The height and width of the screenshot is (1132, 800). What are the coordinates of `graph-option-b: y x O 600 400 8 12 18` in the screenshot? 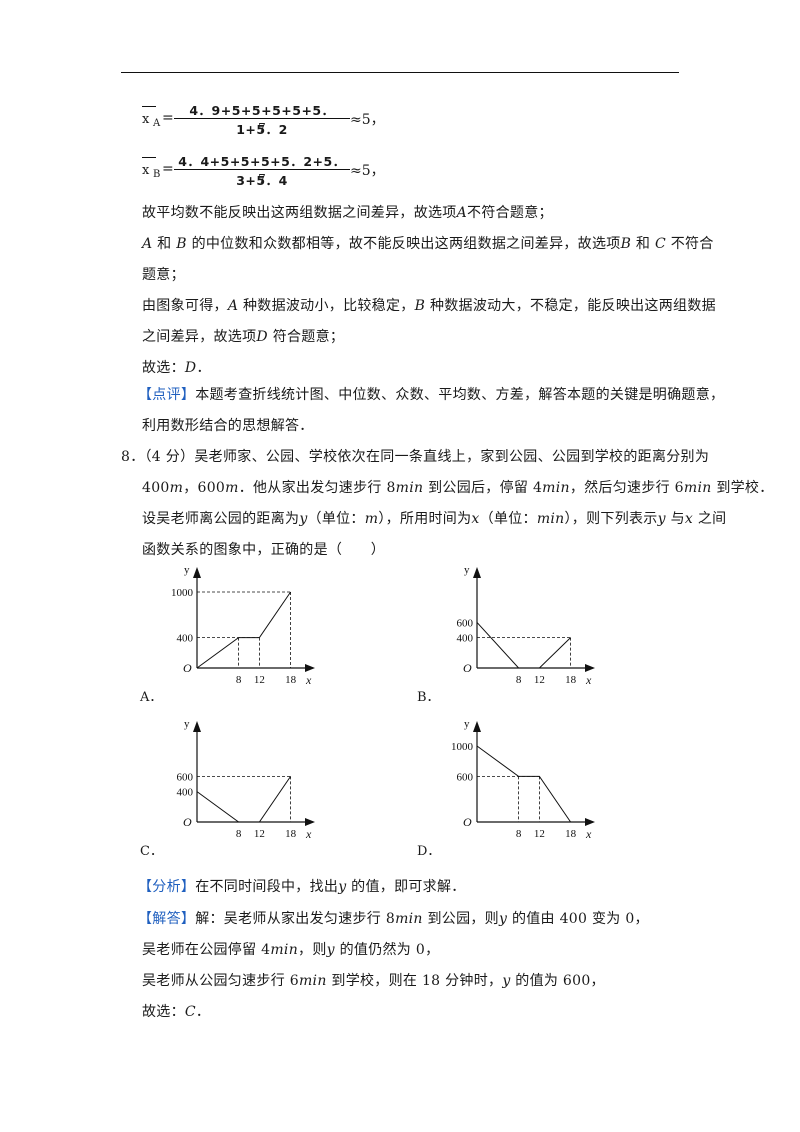 It's located at (526, 625).